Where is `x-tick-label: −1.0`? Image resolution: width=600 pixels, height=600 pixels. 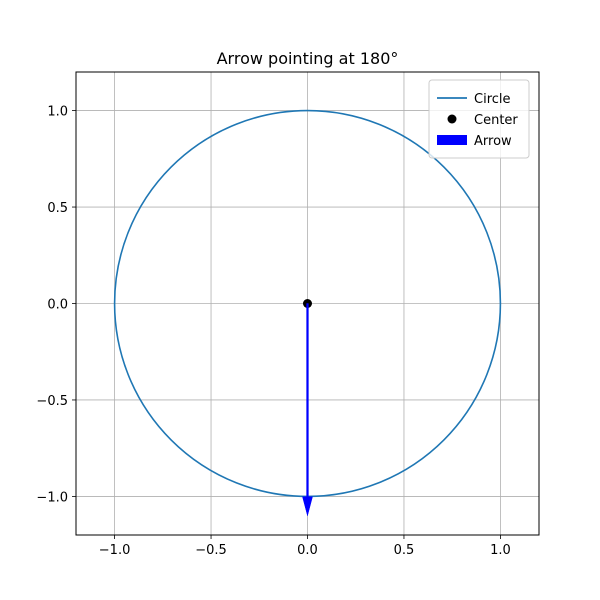 x-tick-label: −1.0 is located at coordinates (115, 550).